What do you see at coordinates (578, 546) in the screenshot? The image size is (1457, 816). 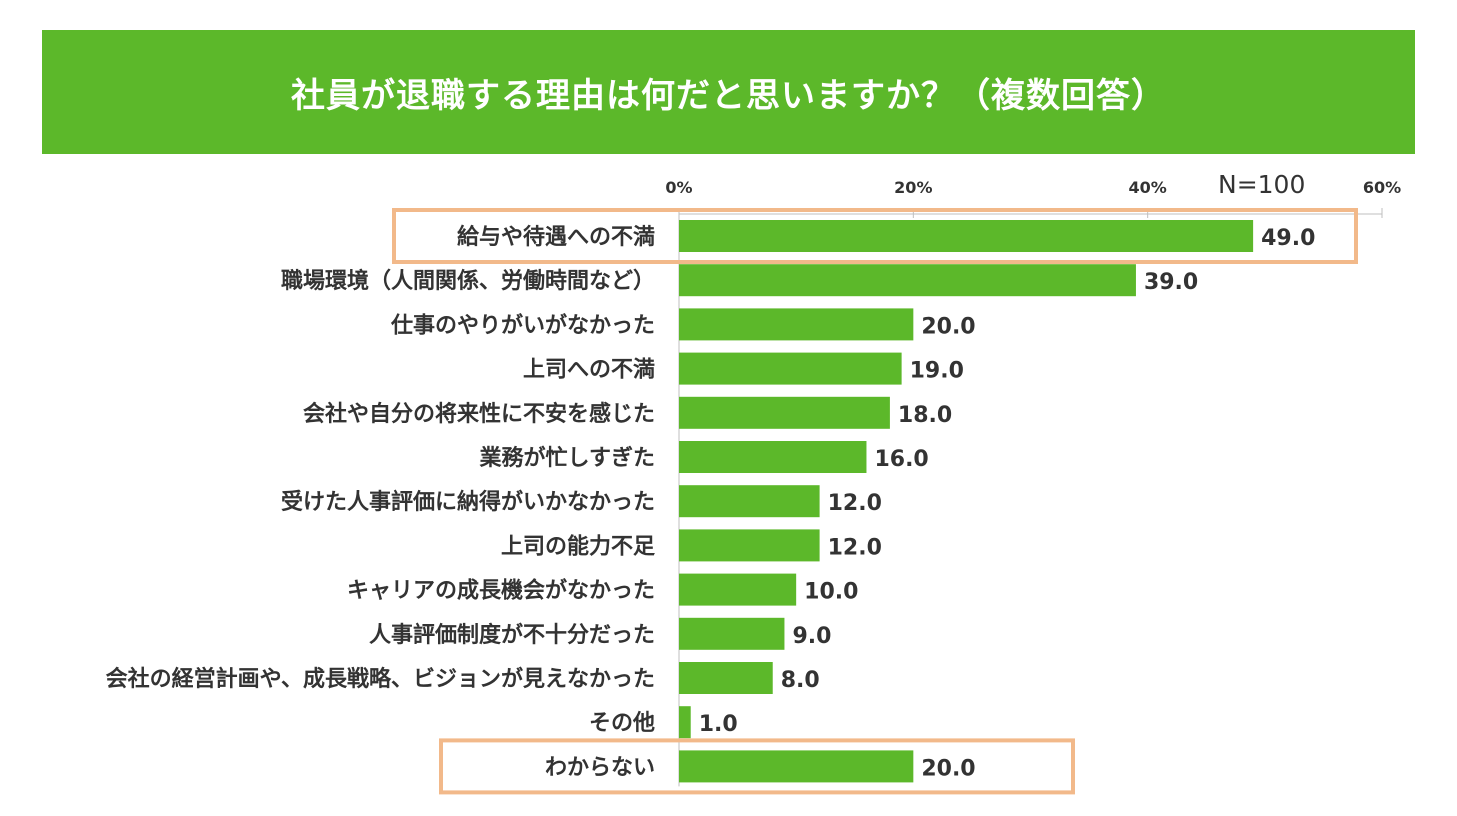 I see `category-label: 上司の能力不足` at bounding box center [578, 546].